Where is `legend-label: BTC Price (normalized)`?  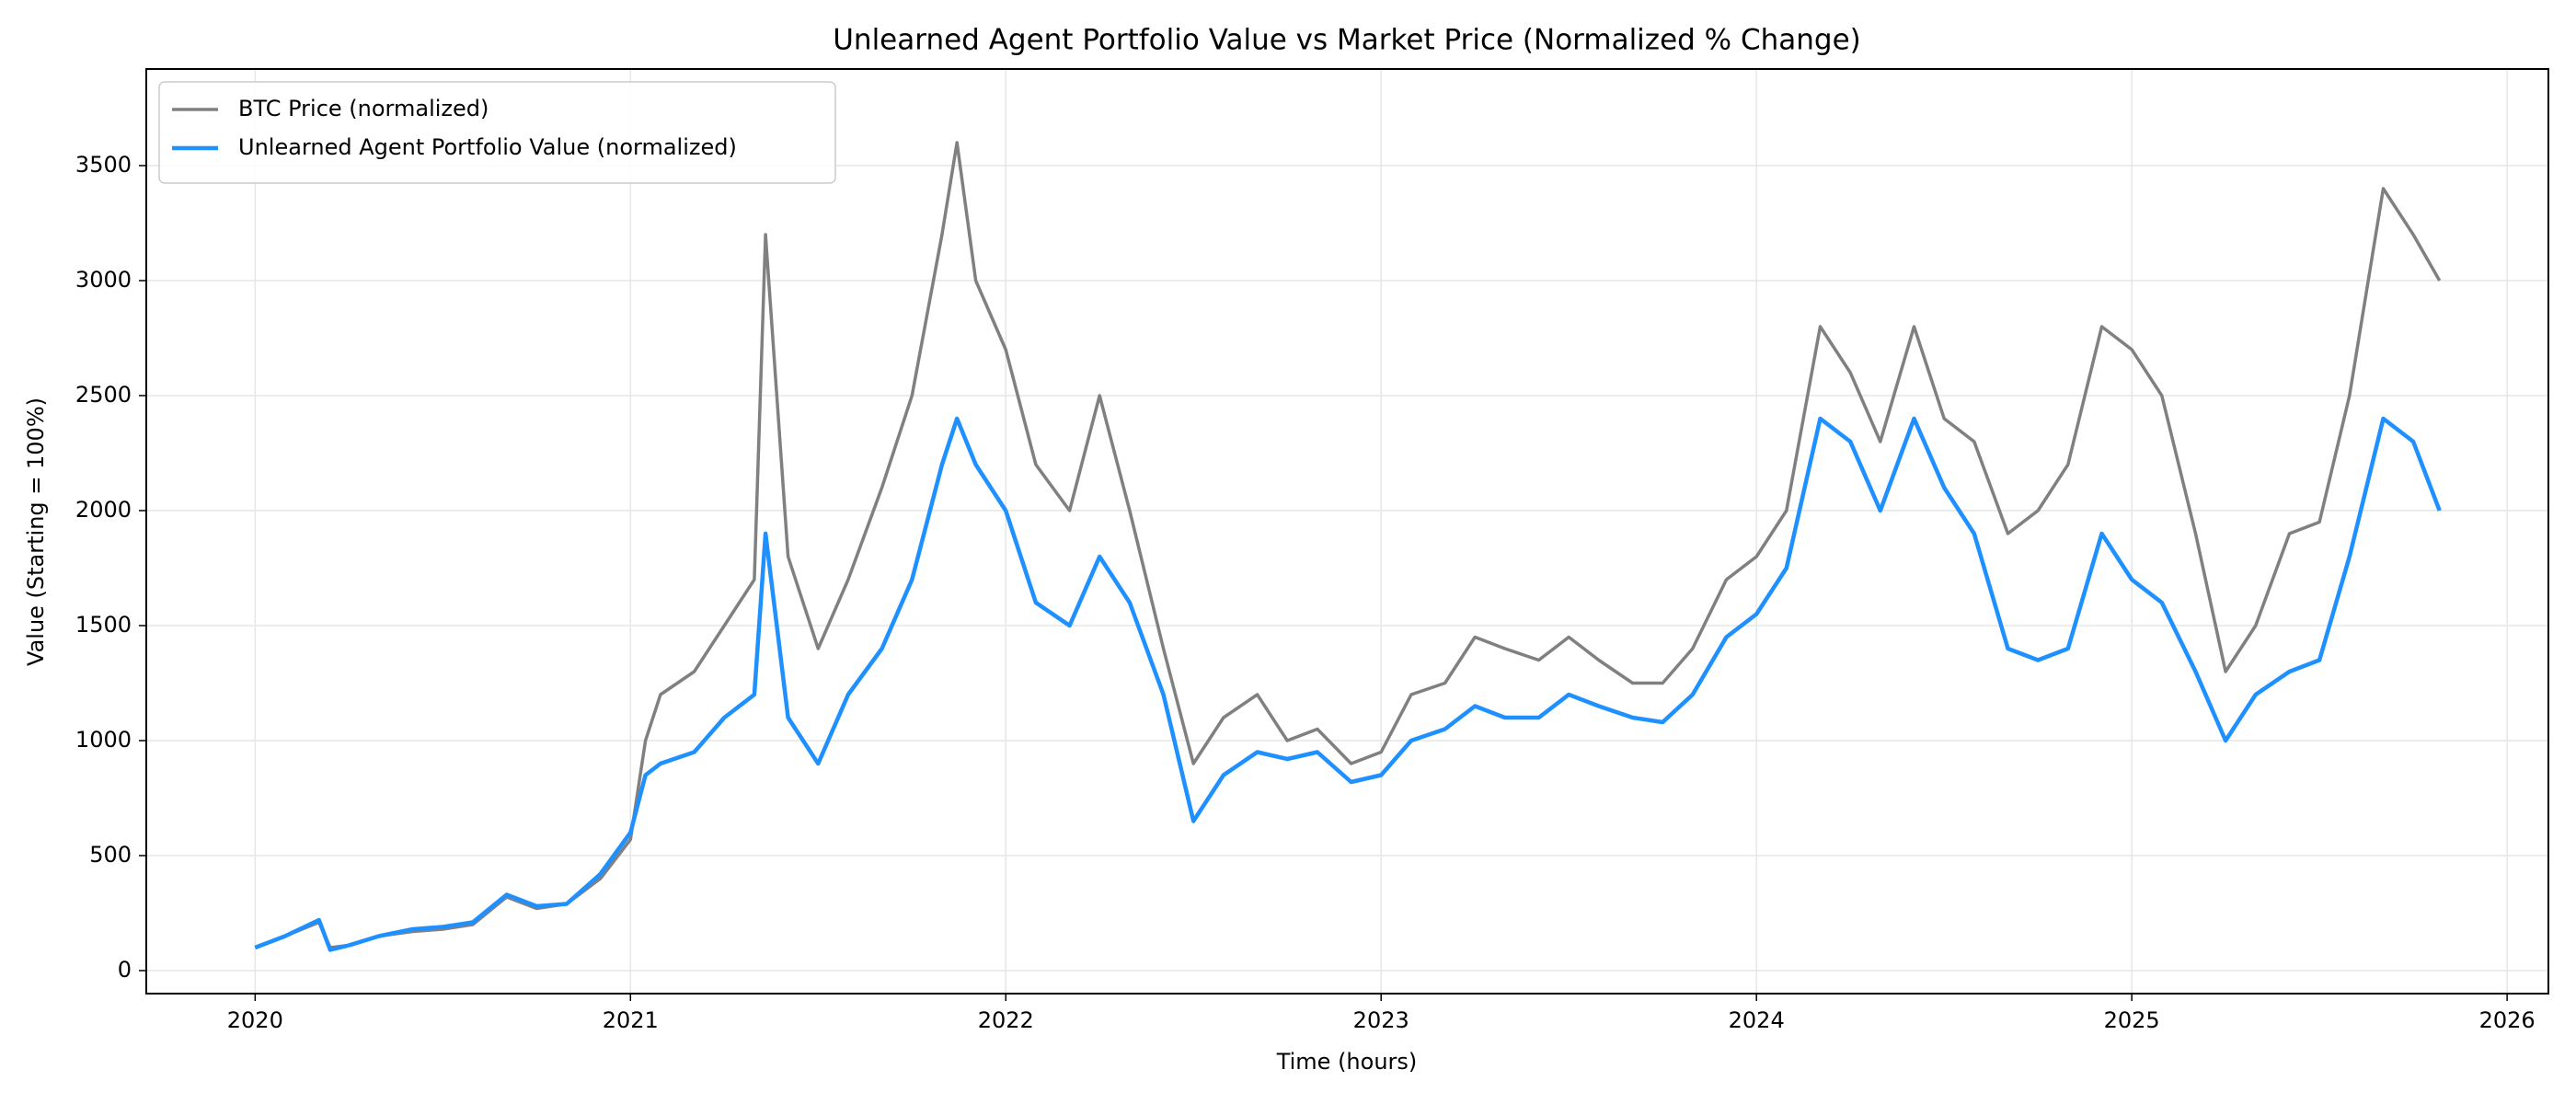
legend-label: BTC Price (normalized) is located at coordinates (363, 108).